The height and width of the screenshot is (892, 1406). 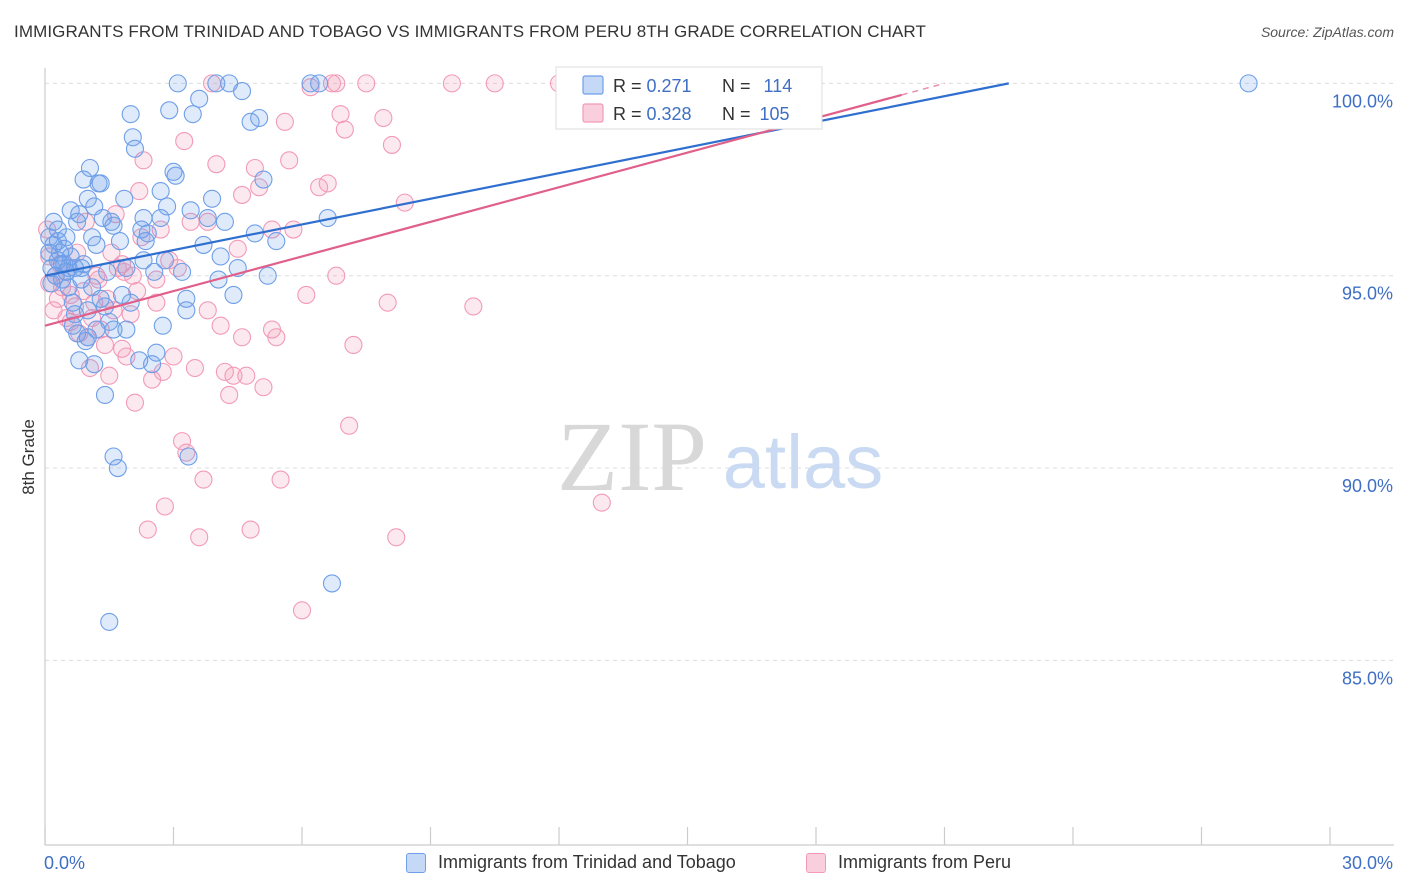 What do you see at coordinates (630, 114) in the screenshot?
I see `legend-r-label-2: R =` at bounding box center [630, 114].